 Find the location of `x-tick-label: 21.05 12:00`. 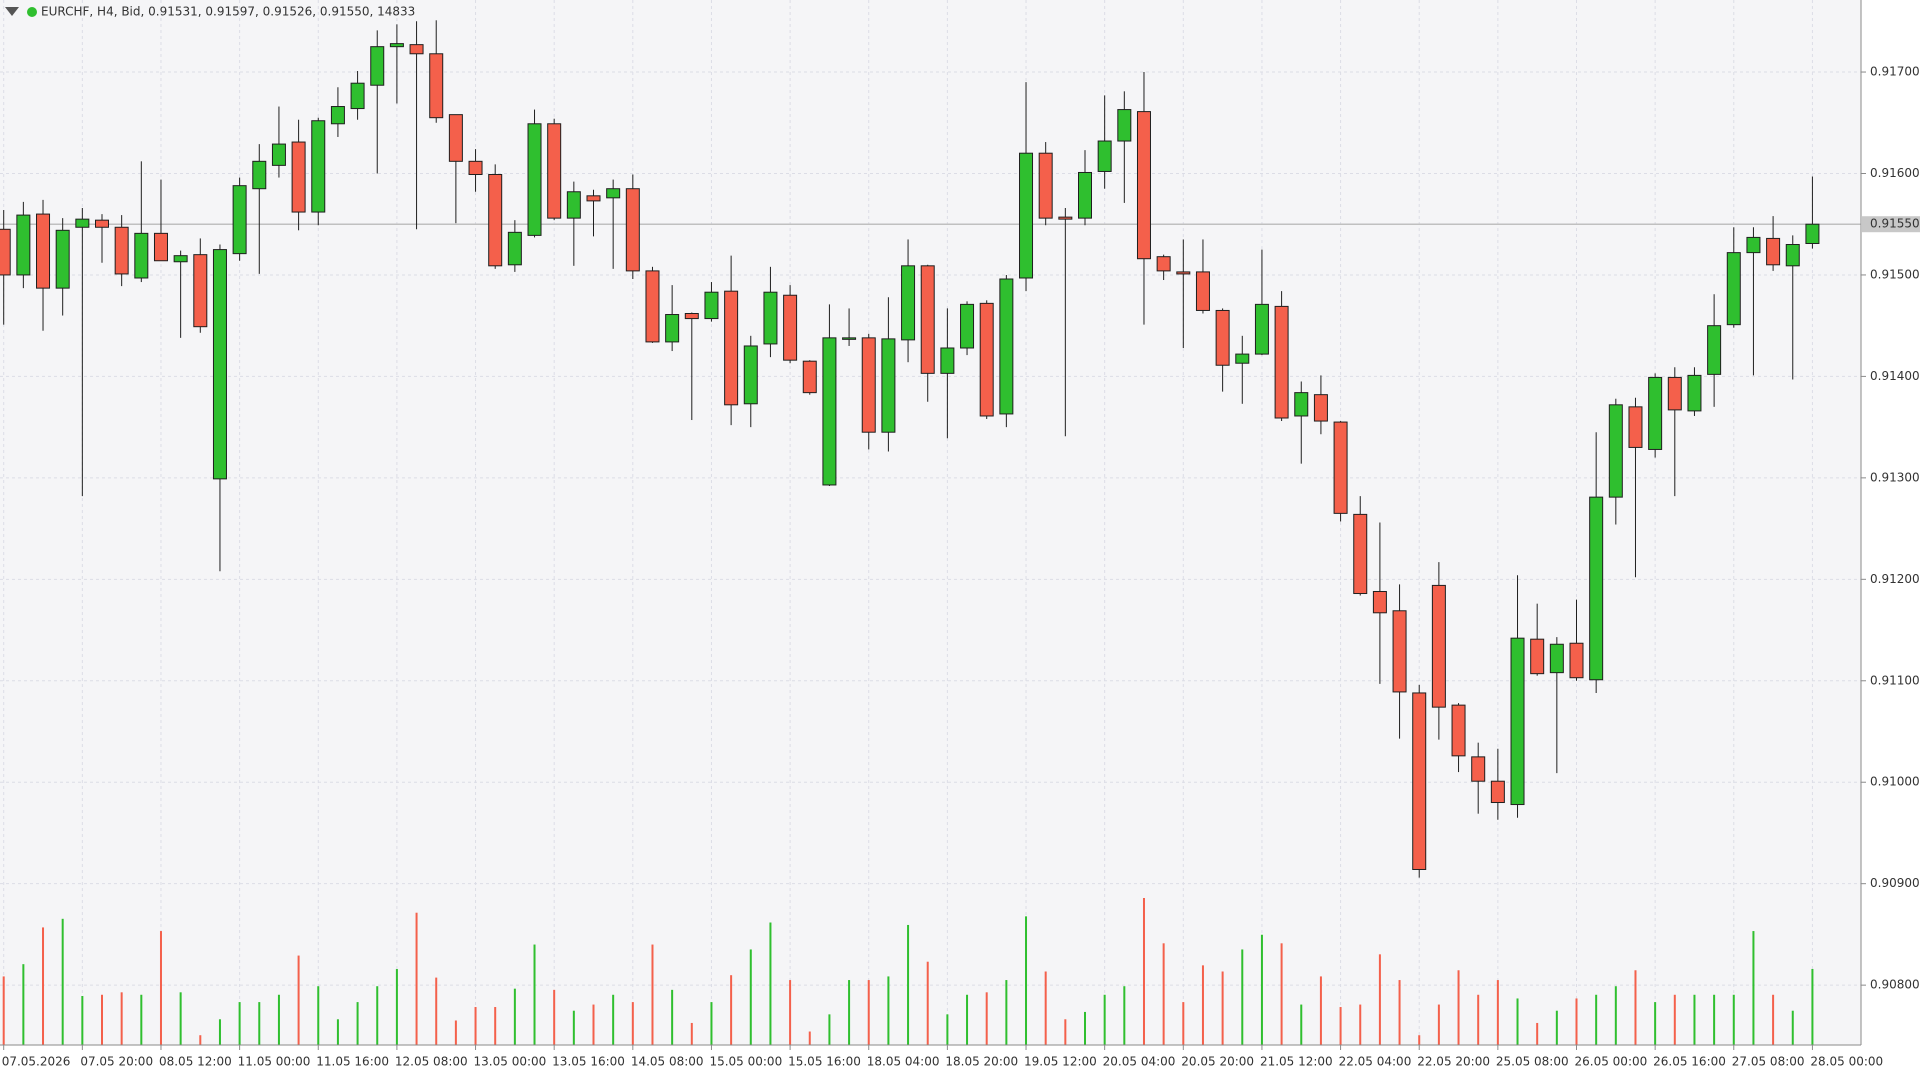

x-tick-label: 21.05 12:00 is located at coordinates (1296, 1062).